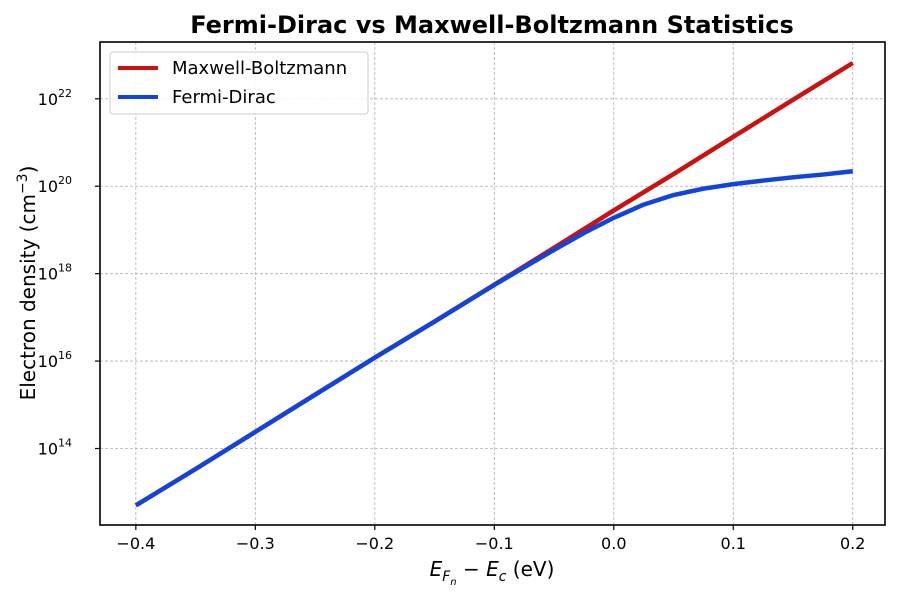  What do you see at coordinates (27, 283) in the screenshot?
I see `y-axis-label: Electron density (cm−3)` at bounding box center [27, 283].